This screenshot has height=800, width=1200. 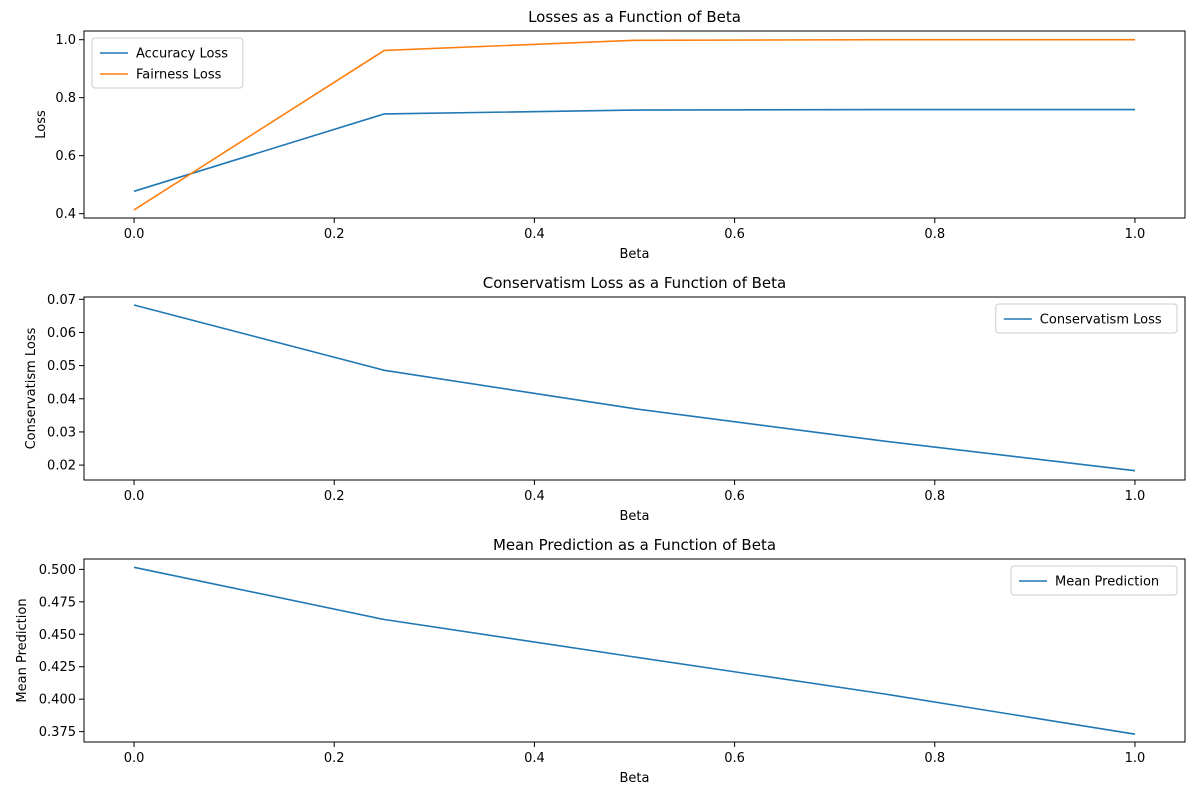 I want to click on chart-title: Losses as a Function of Beta, so click(x=634, y=17).